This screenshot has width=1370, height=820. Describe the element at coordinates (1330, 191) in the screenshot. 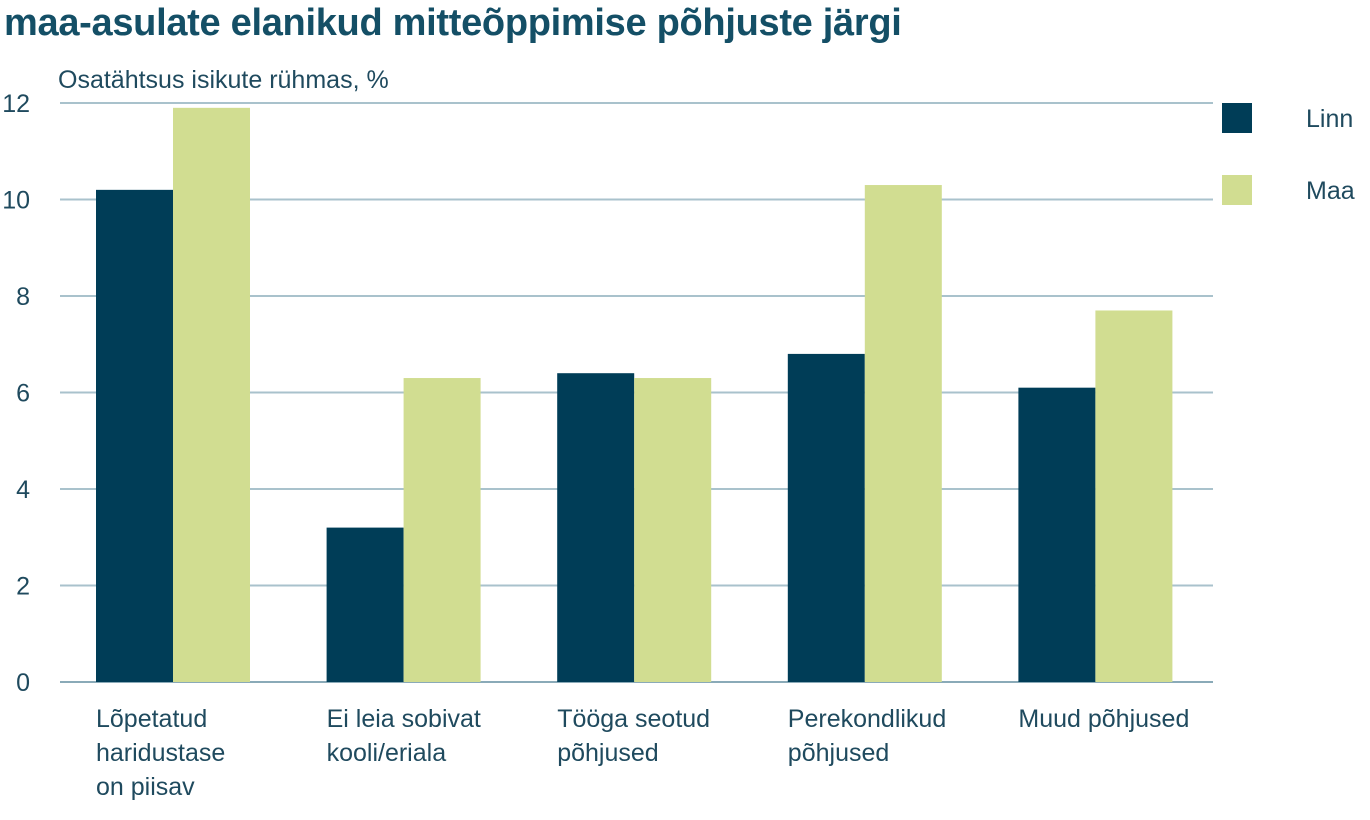

I see `legend-label-maa: Maa` at that location.